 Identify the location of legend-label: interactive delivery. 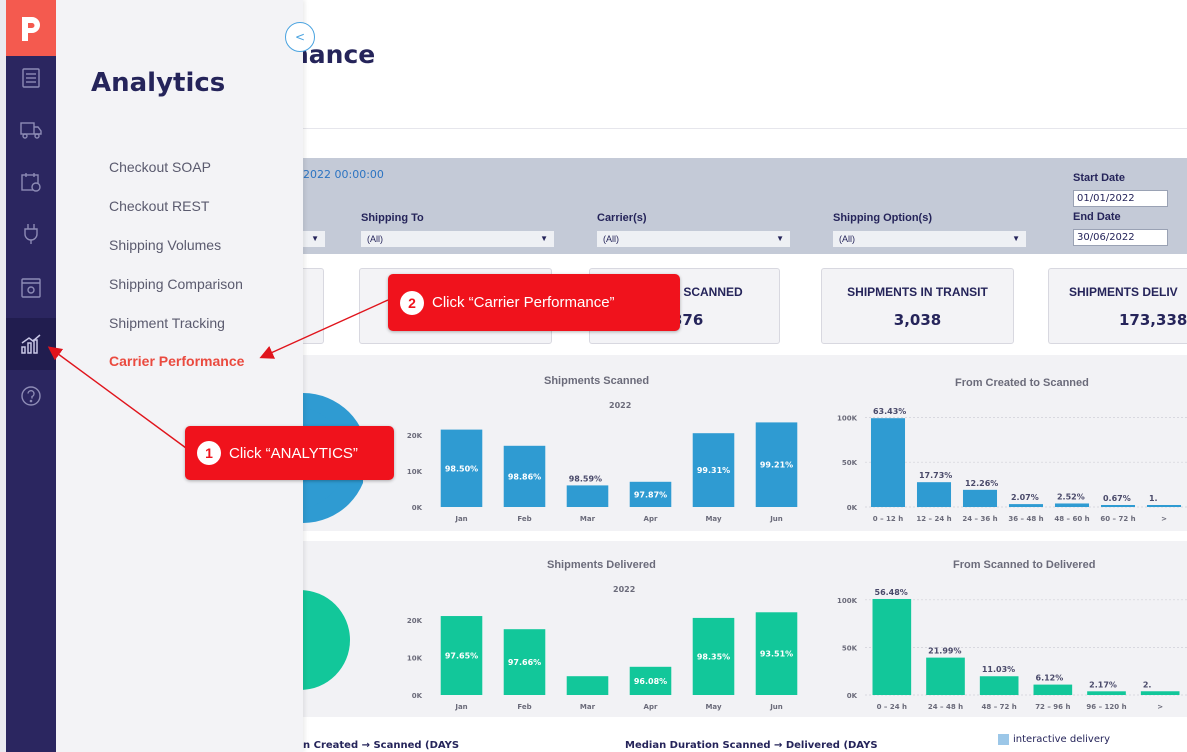
(1062, 739).